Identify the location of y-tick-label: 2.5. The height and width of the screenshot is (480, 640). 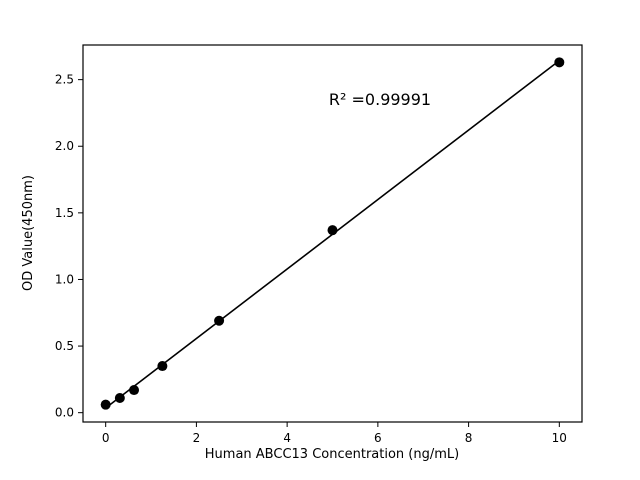
(64, 80).